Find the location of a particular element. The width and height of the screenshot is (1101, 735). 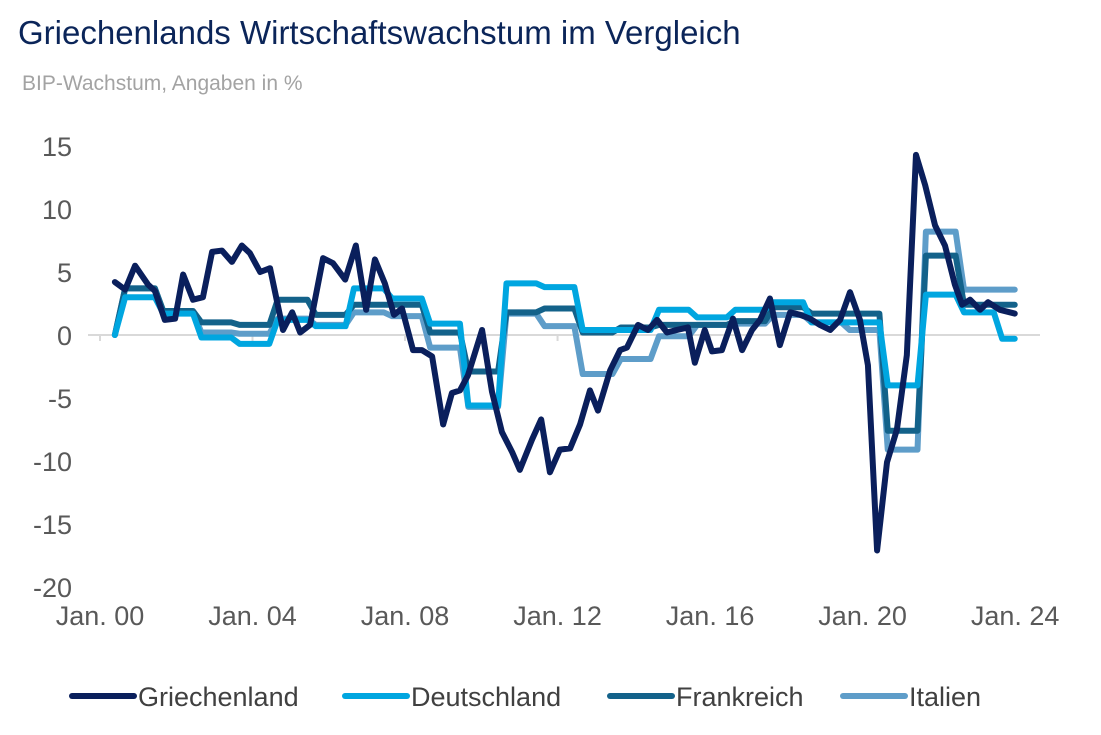

x-tick-label: Jan. 08 is located at coordinates (405, 616).